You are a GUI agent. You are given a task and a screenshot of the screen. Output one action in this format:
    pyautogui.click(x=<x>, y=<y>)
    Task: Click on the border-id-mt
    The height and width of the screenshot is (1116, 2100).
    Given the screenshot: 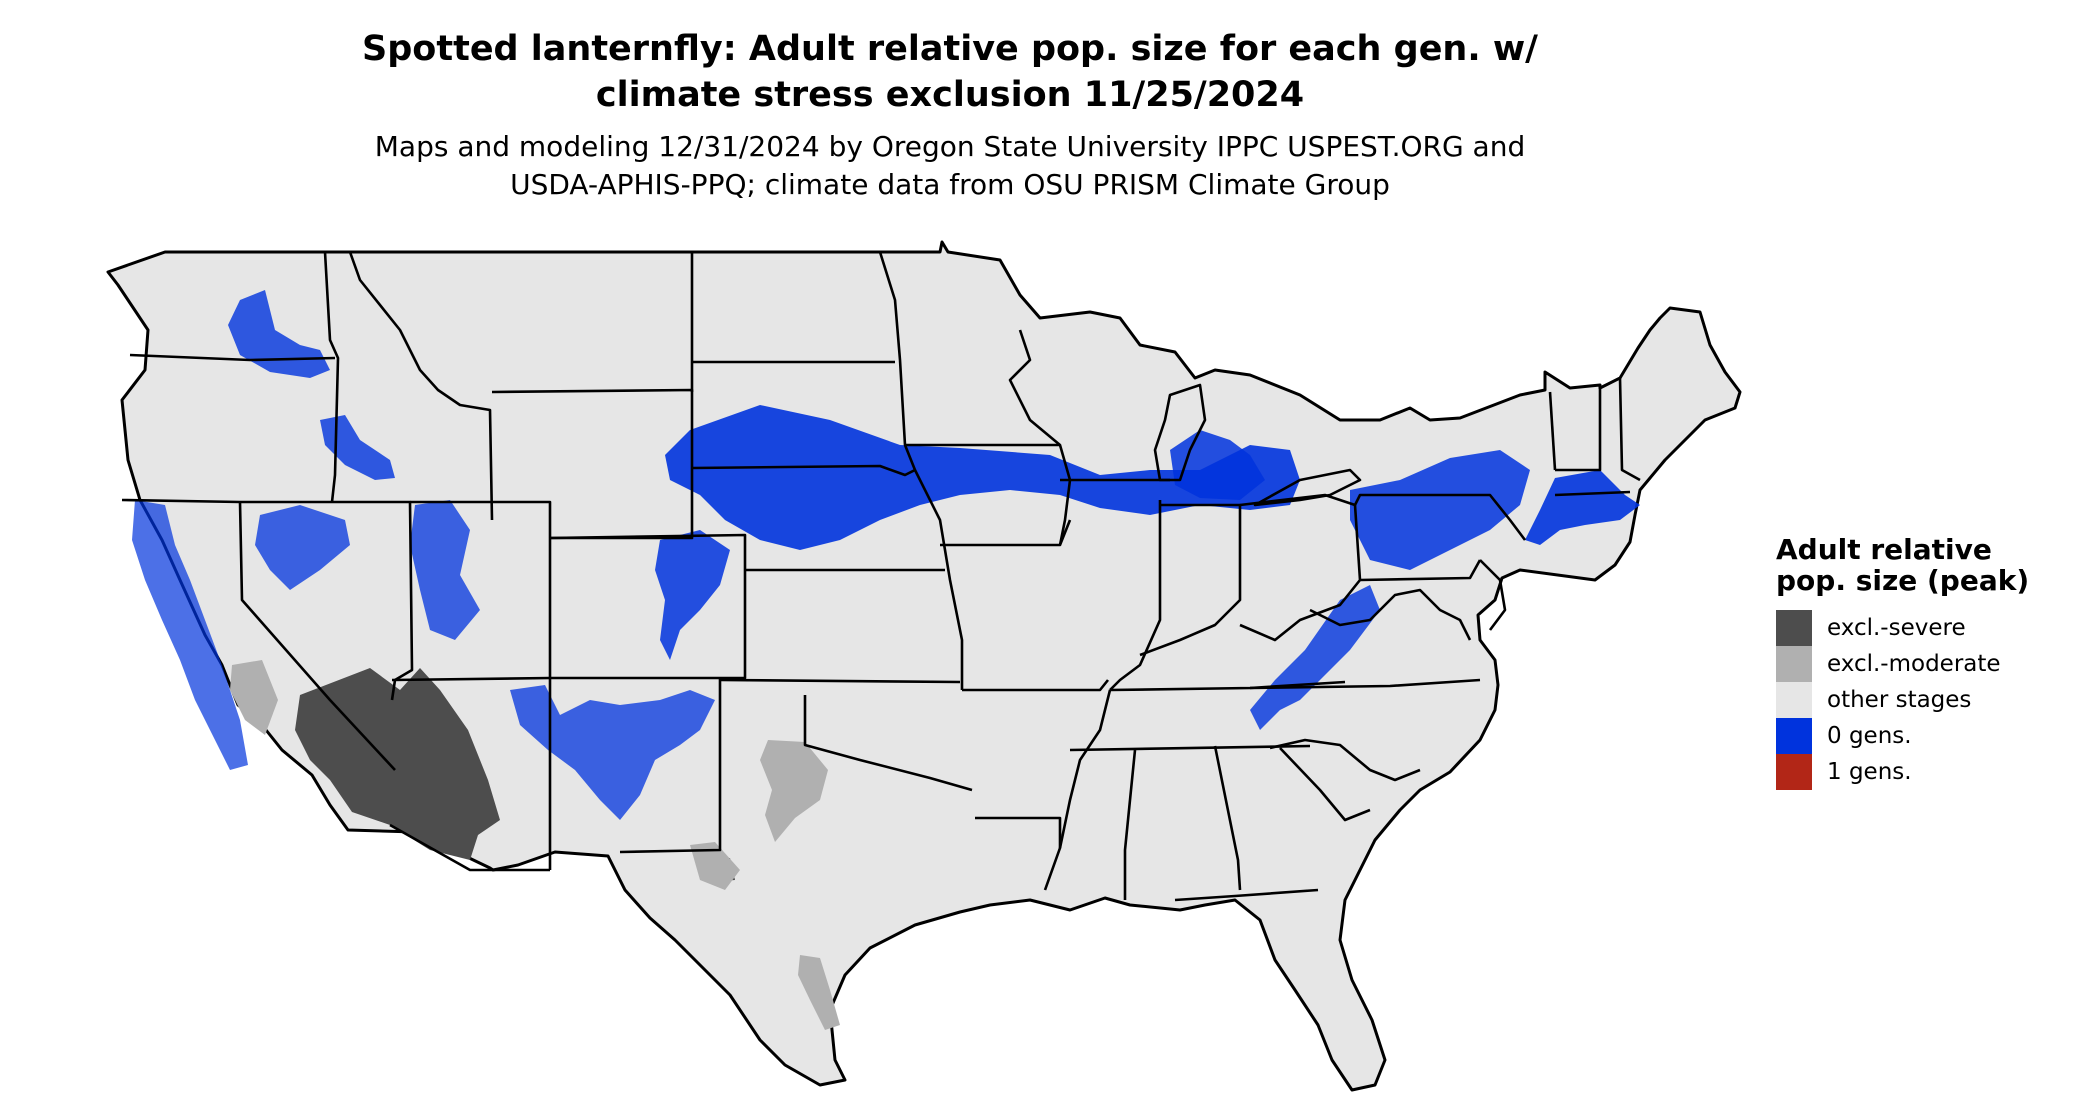 What is the action you would take?
    pyautogui.click(x=421, y=386)
    